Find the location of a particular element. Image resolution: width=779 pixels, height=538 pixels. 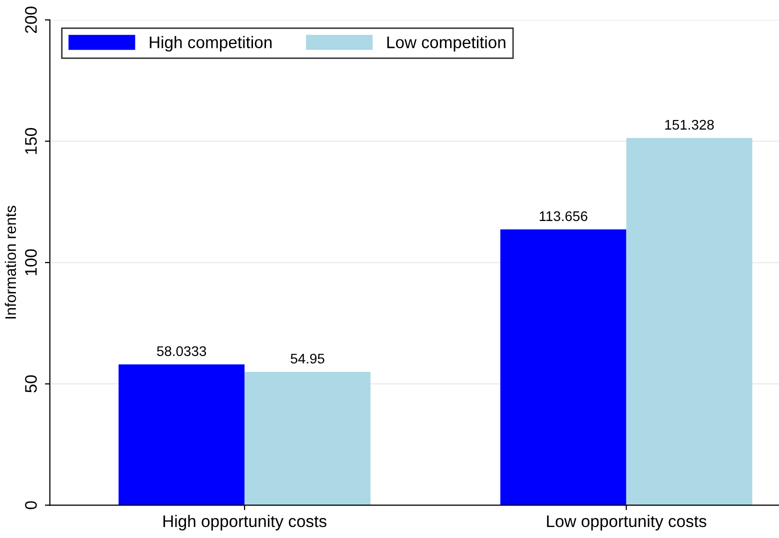

y-tick-label: 100 is located at coordinates (31, 262).